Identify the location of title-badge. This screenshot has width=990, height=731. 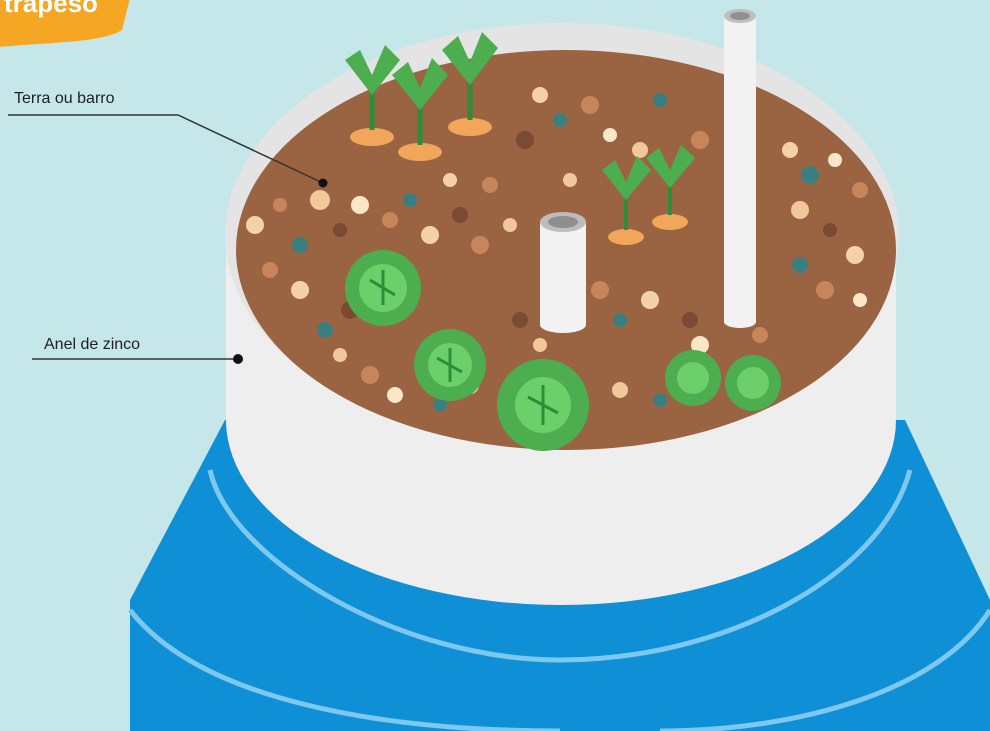
(65, 23).